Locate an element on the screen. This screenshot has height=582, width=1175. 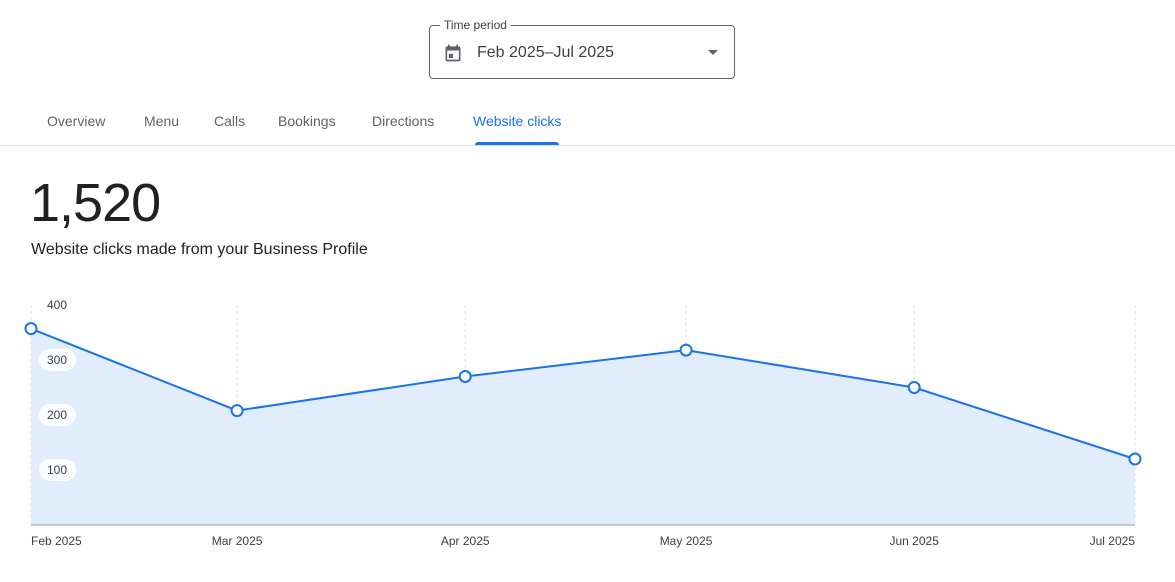
active-tab-indicator is located at coordinates (517, 143).